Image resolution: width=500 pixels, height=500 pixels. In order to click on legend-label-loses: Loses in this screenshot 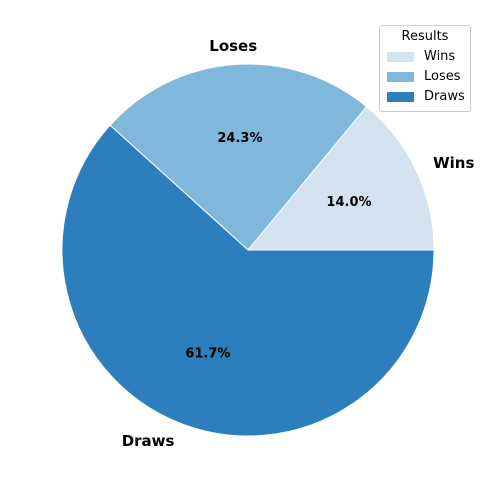, I will do `click(442, 76)`.